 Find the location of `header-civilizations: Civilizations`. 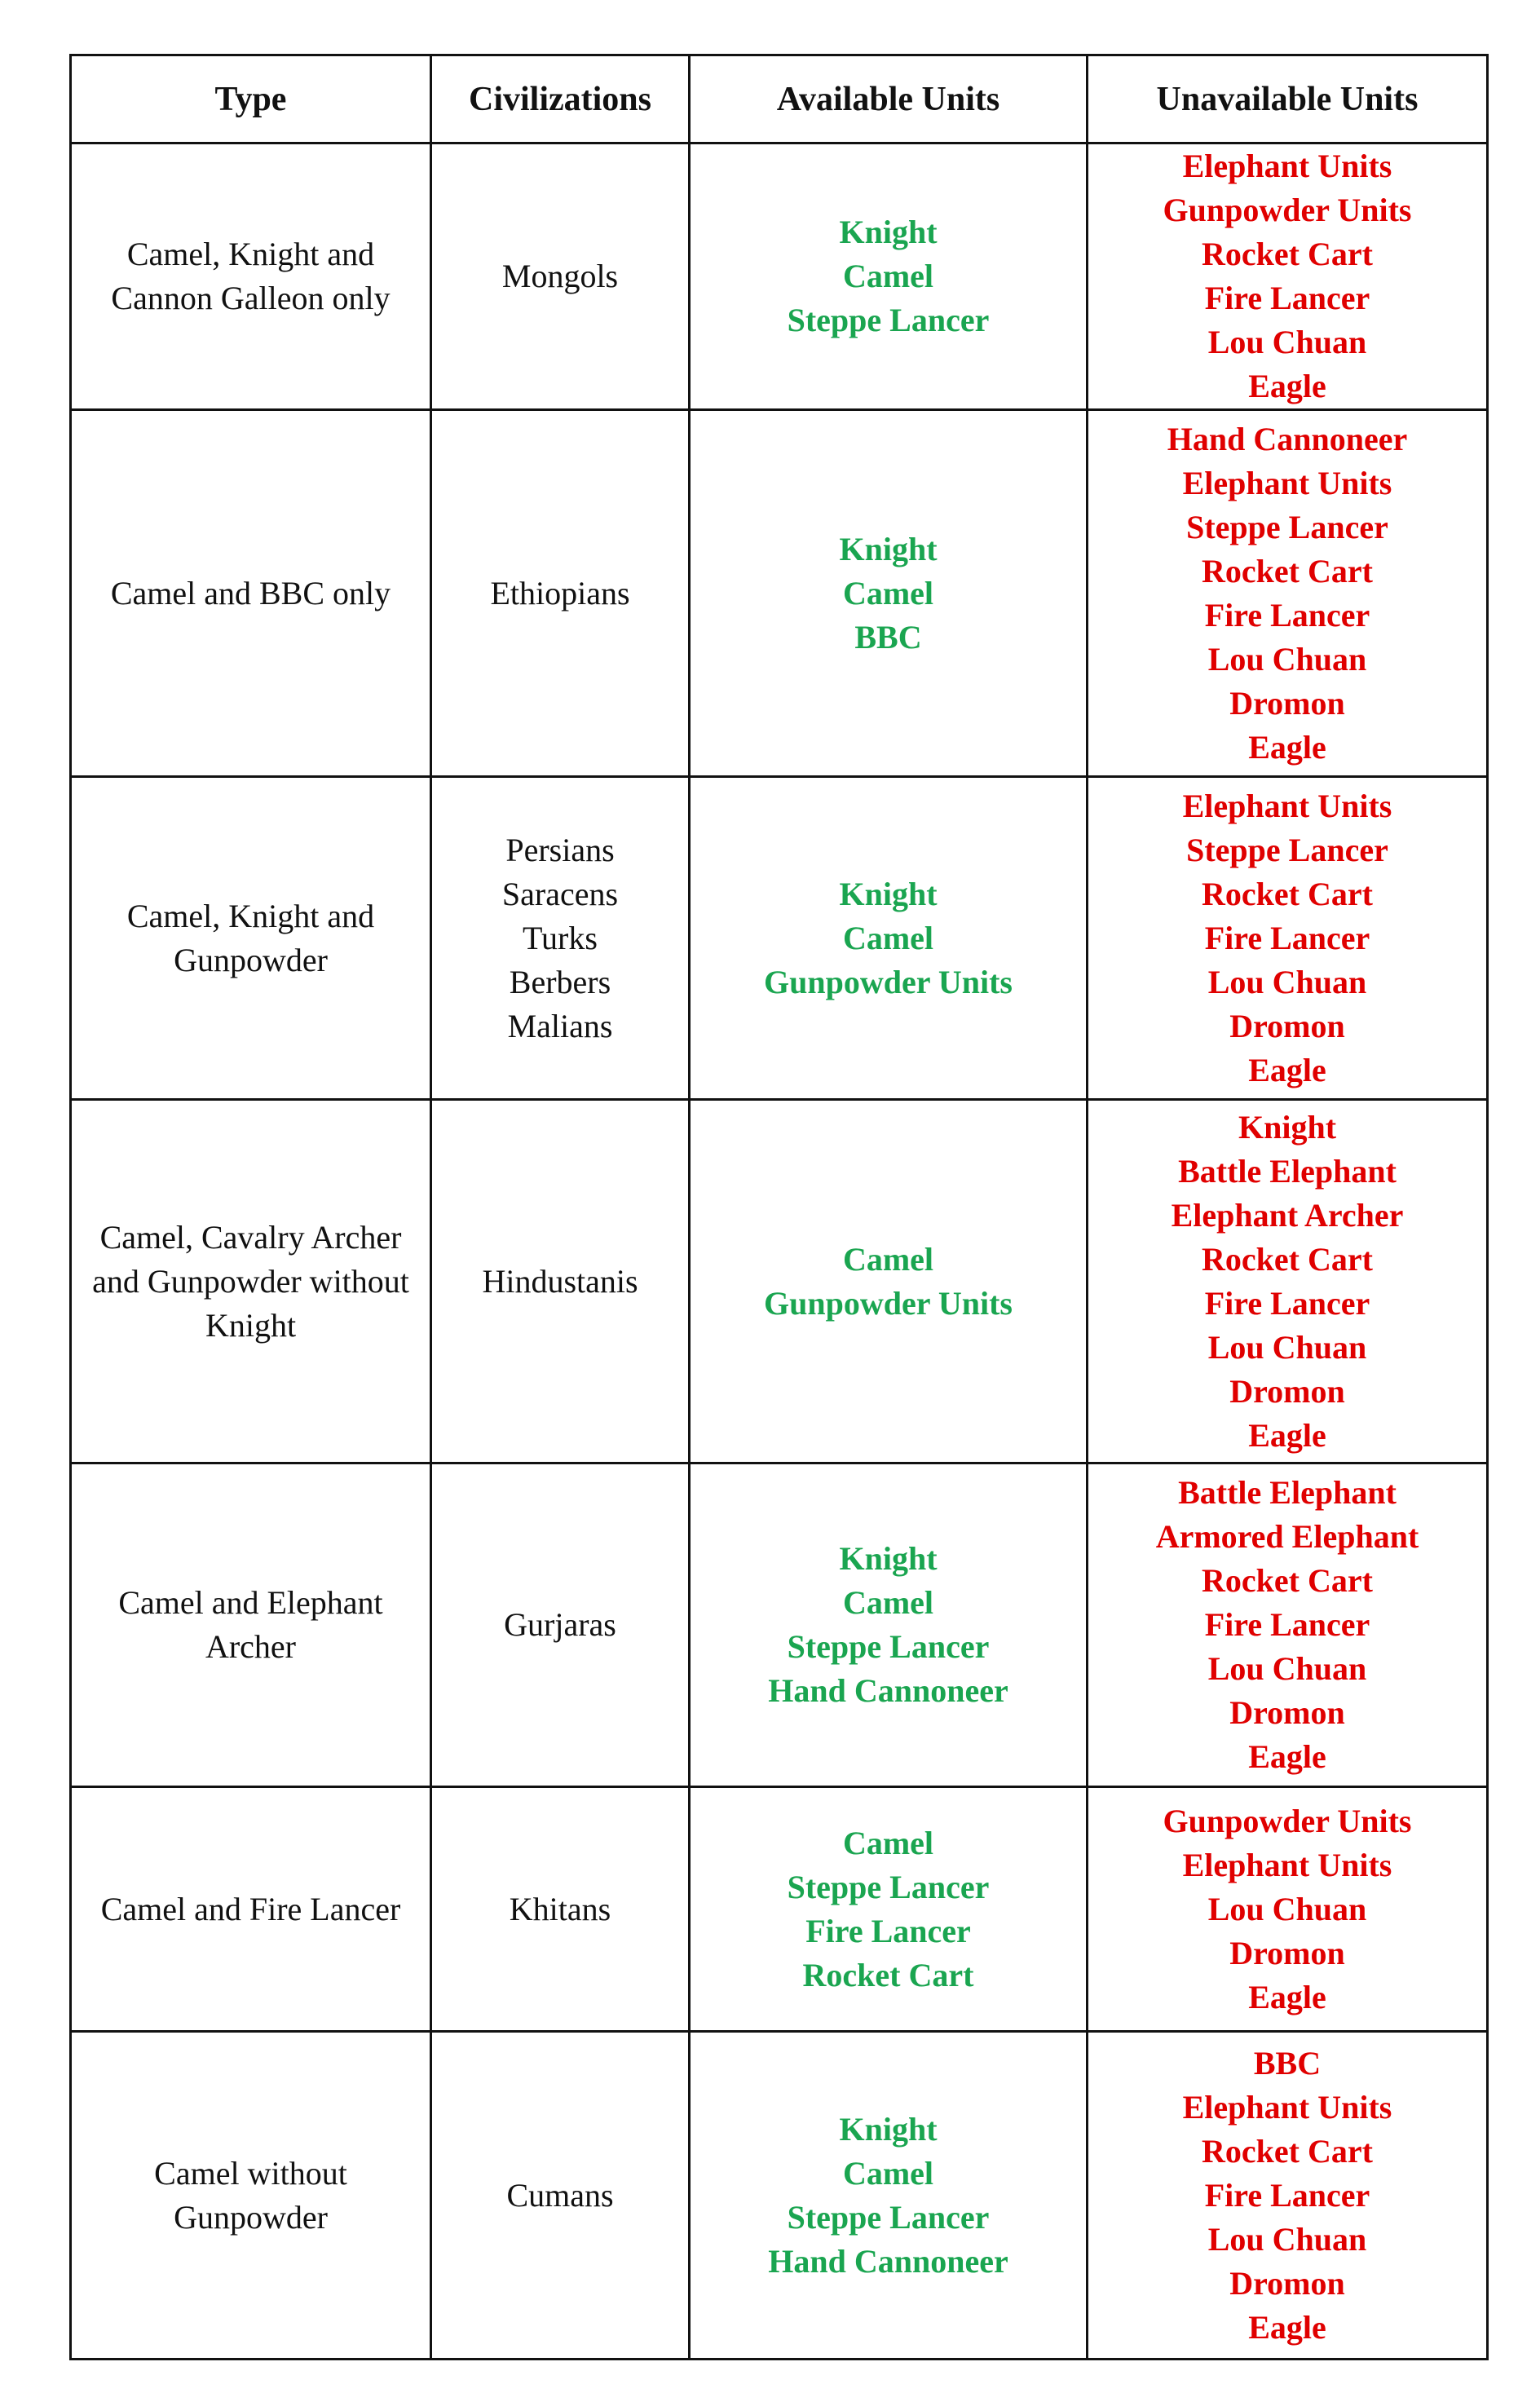

header-civilizations: Civilizations is located at coordinates (561, 99).